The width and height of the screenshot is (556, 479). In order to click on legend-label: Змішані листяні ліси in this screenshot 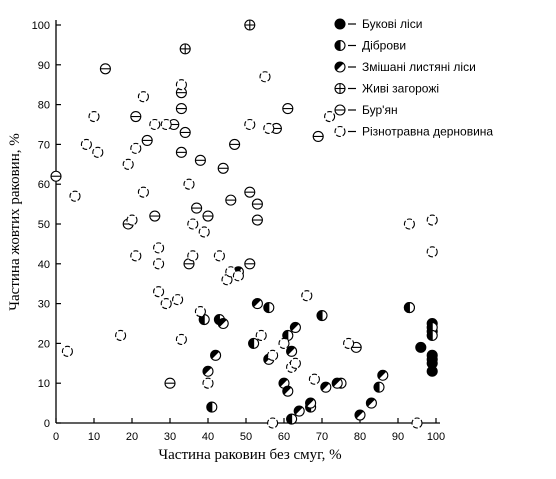, I will do `click(419, 67)`.